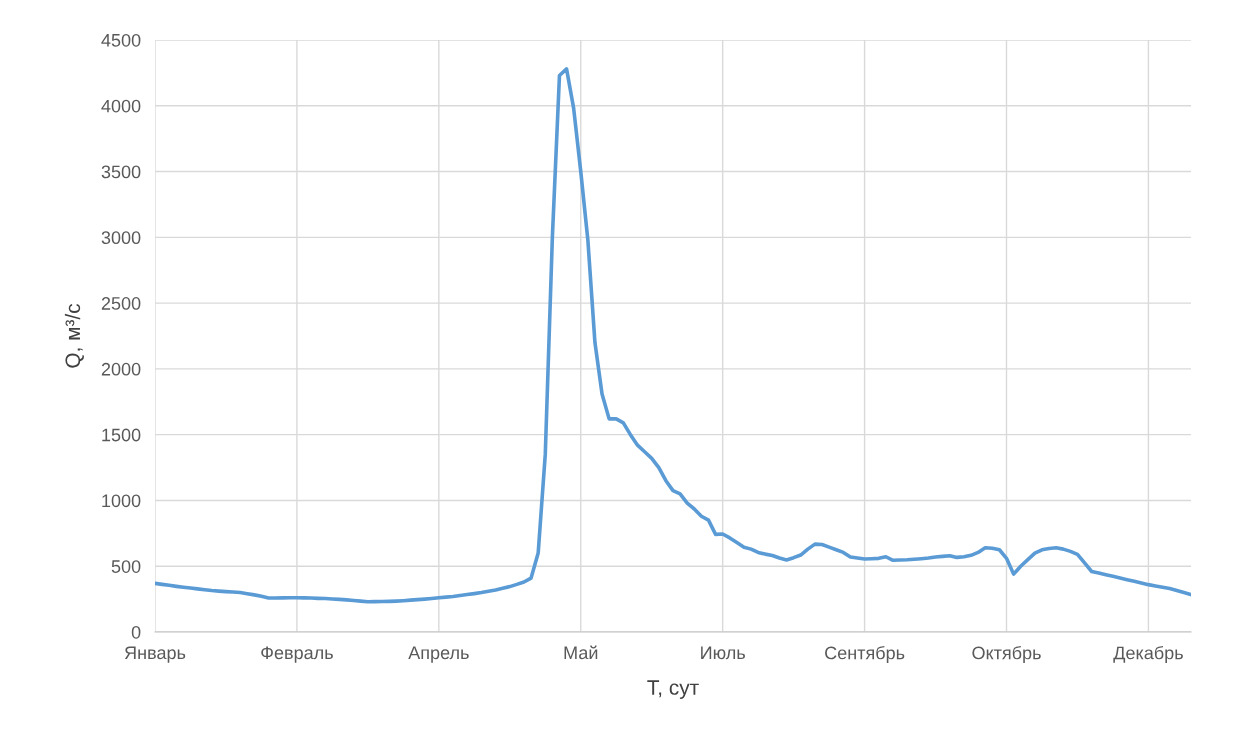 The height and width of the screenshot is (744, 1248). Describe the element at coordinates (74, 335) in the screenshot. I see `y-axis-title: Q, м³/с` at that location.